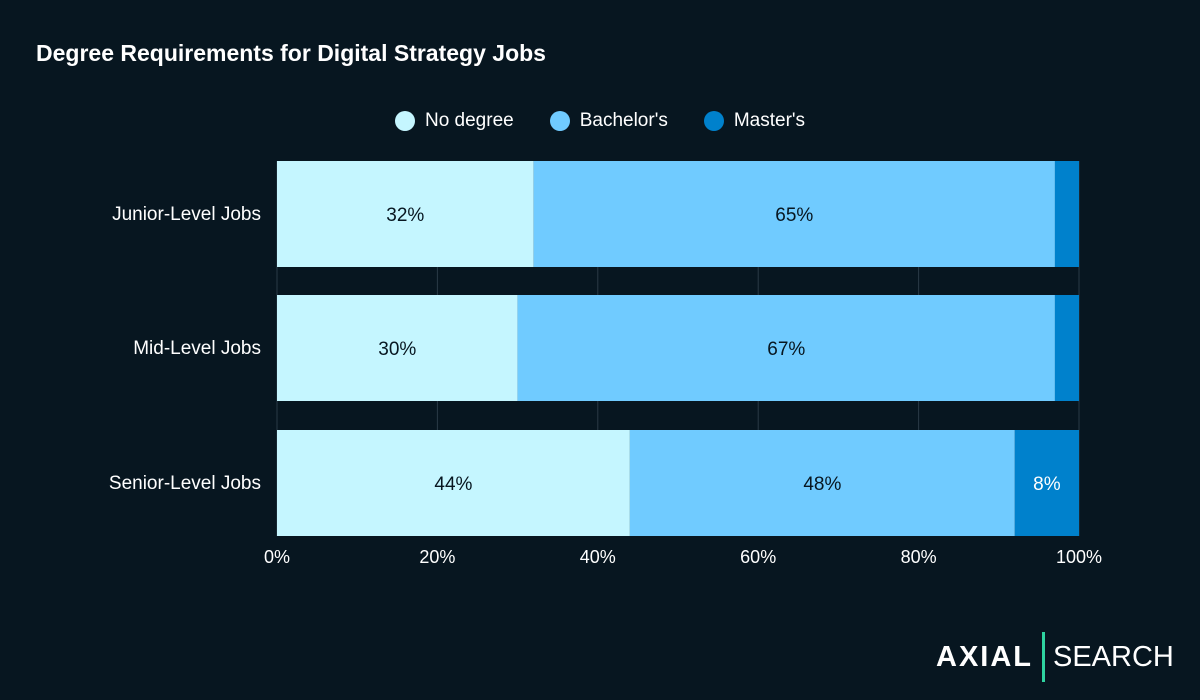  I want to click on legend: No degree Bachelor's Master's, so click(600, 121).